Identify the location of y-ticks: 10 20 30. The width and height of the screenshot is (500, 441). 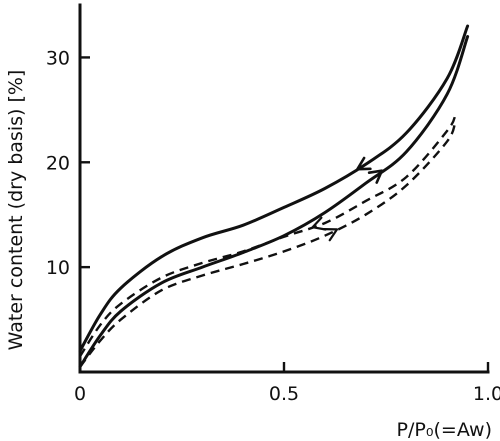
(68, 163).